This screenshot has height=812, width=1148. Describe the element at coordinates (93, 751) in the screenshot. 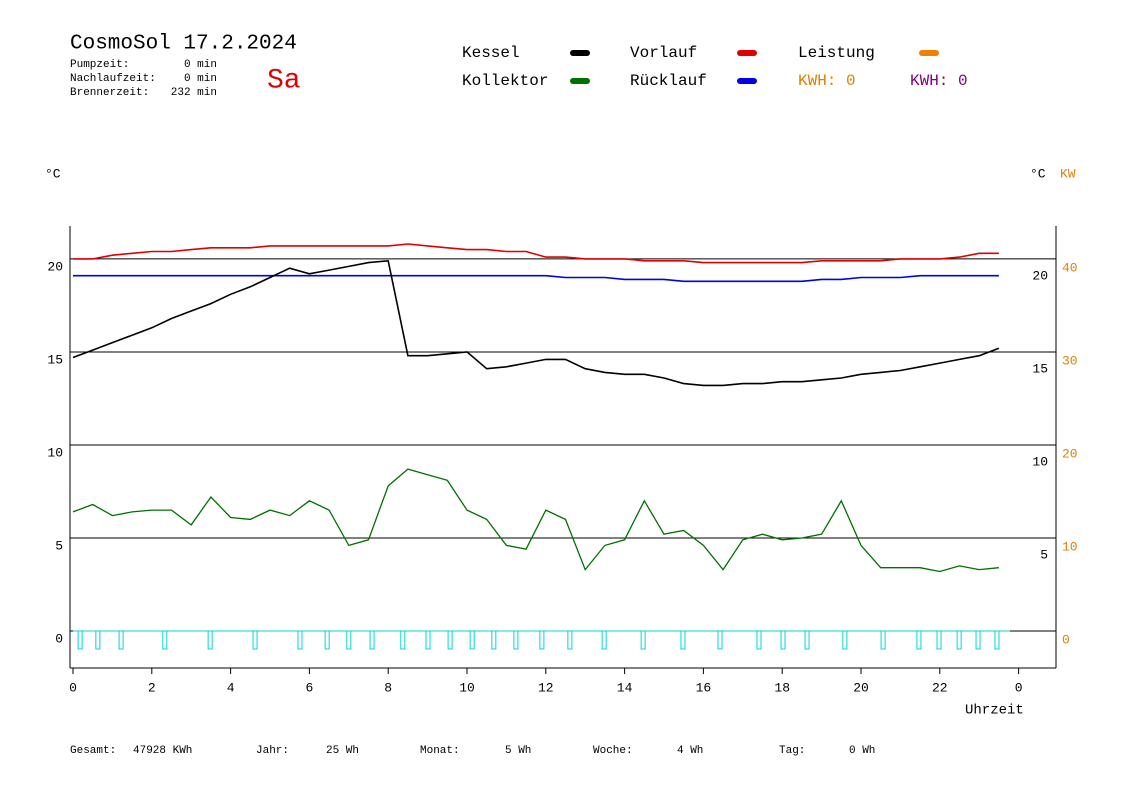

I see `footer-label: Gesamt:` at that location.